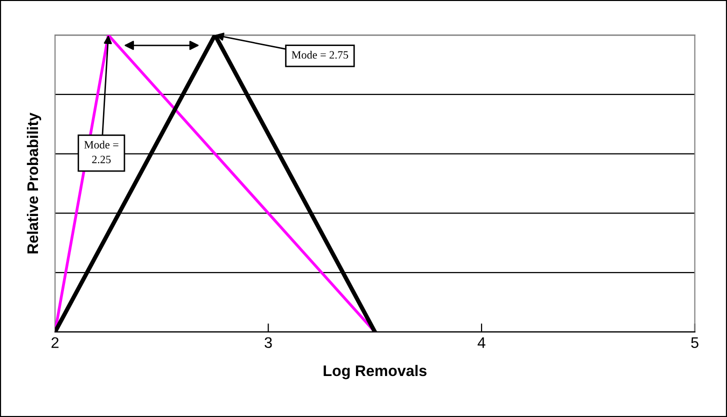 This screenshot has width=727, height=417. What do you see at coordinates (55, 342) in the screenshot?
I see `x-tick-label: 2` at bounding box center [55, 342].